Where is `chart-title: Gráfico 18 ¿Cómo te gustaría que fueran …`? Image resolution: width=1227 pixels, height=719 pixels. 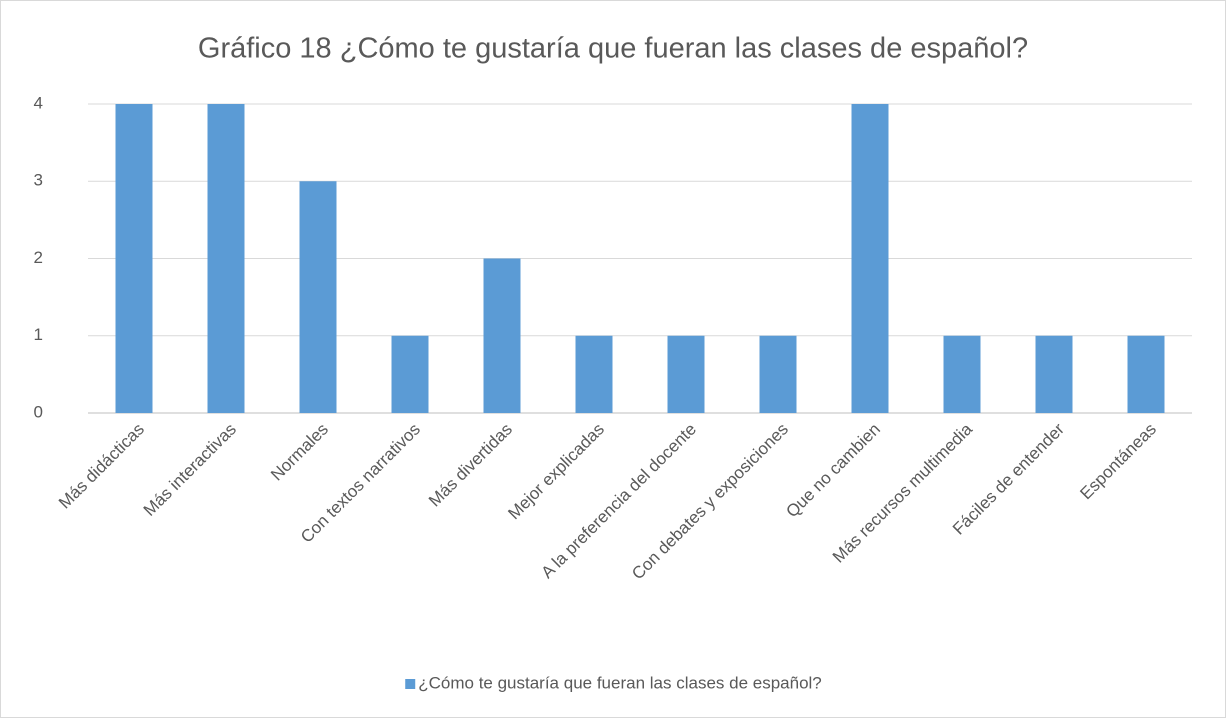
chart-title: Gráfico 18 ¿Cómo te gustaría que fueran … is located at coordinates (613, 49).